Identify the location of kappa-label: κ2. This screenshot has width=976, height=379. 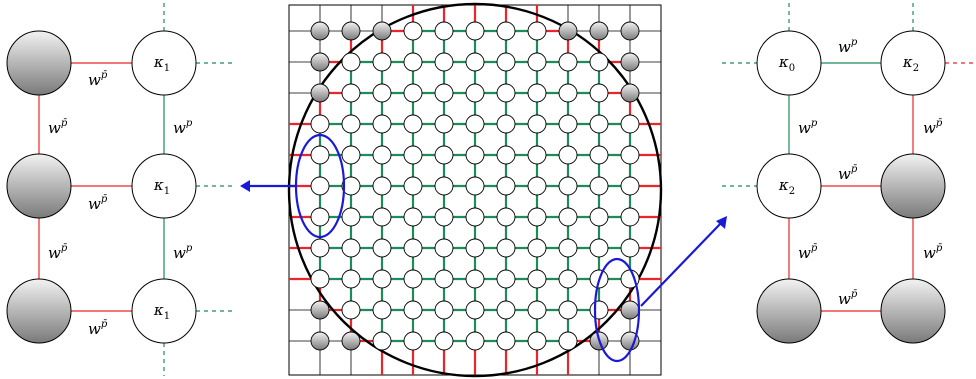
(786, 186).